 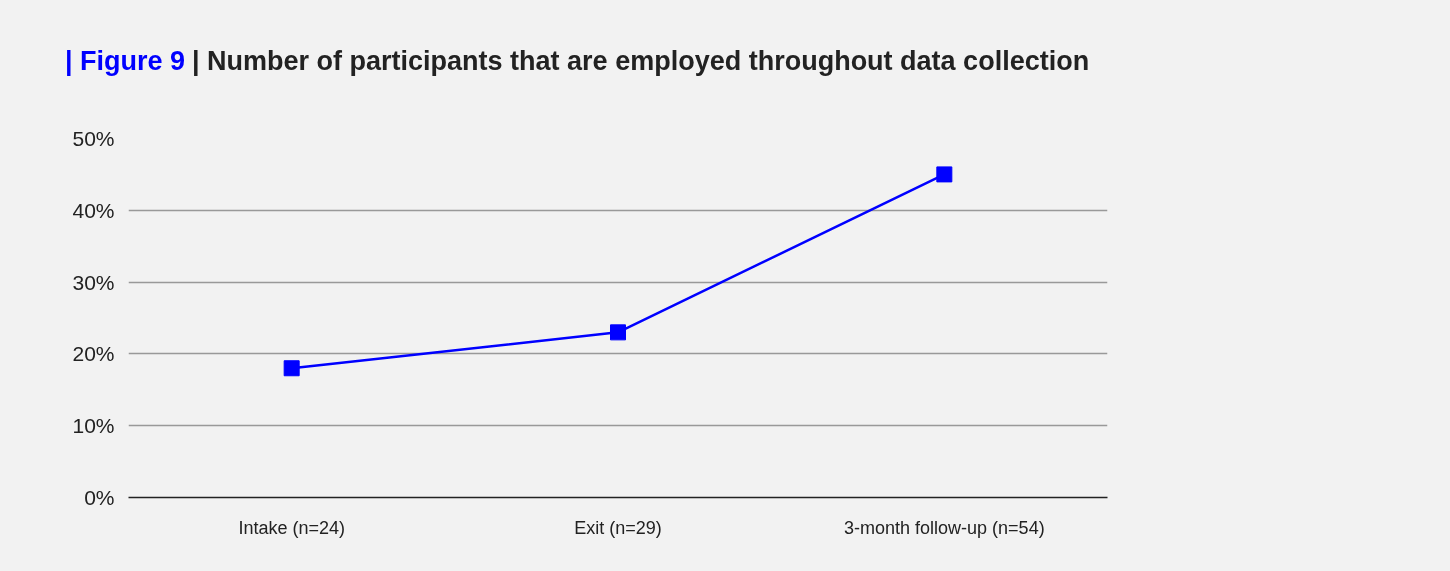 What do you see at coordinates (618, 527) in the screenshot?
I see `x-tick-label: Exit (n=29)` at bounding box center [618, 527].